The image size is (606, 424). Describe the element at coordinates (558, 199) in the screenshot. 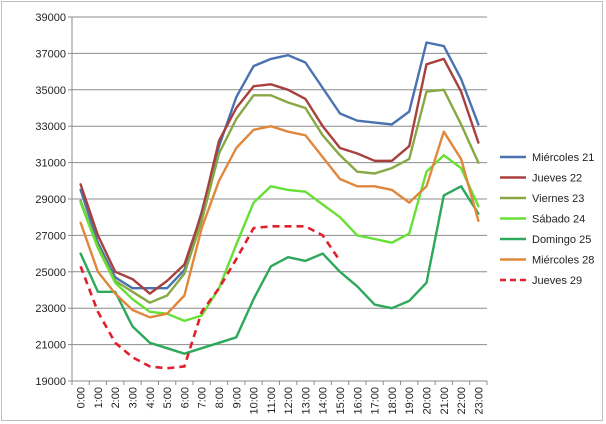

I see `legend-label: Viernes 23` at that location.